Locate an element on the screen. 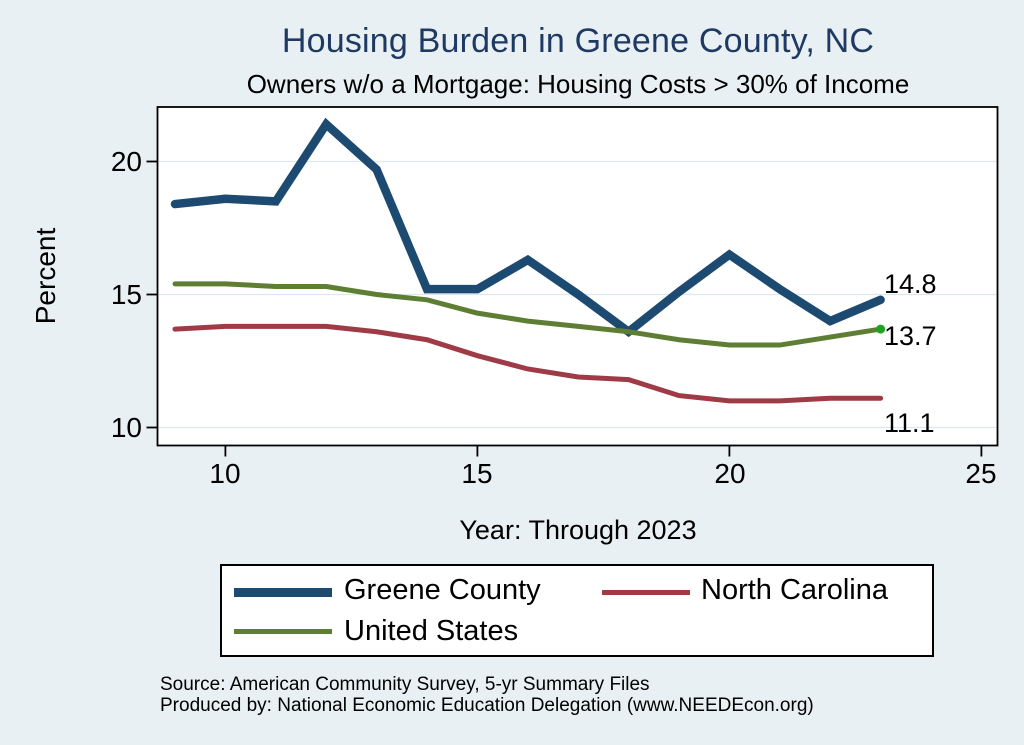  chart-title: Housing Burden in Greene County, NC is located at coordinates (578, 41).